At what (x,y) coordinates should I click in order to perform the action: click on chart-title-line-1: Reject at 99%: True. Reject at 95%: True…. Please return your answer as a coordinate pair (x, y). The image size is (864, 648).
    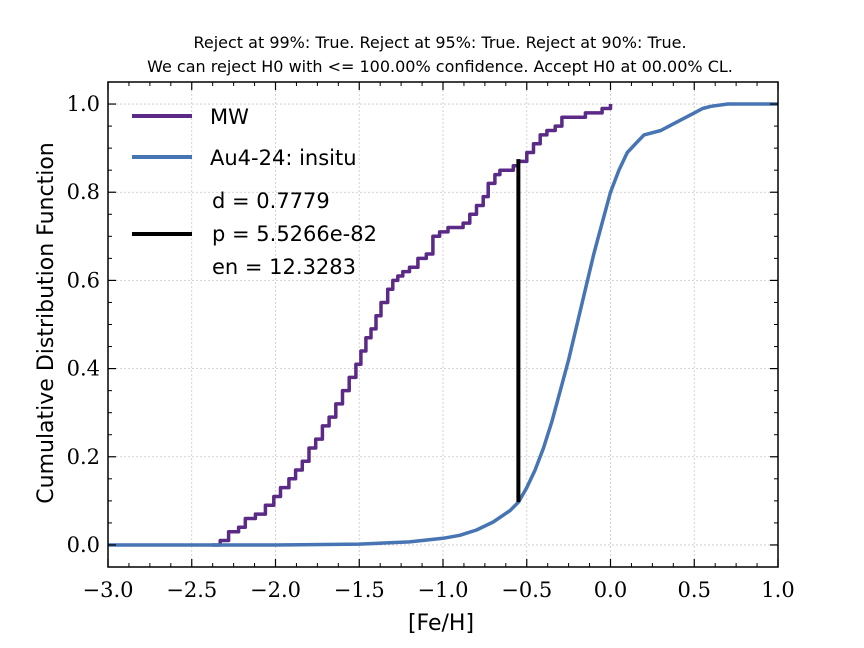
    Looking at the image, I should click on (439, 42).